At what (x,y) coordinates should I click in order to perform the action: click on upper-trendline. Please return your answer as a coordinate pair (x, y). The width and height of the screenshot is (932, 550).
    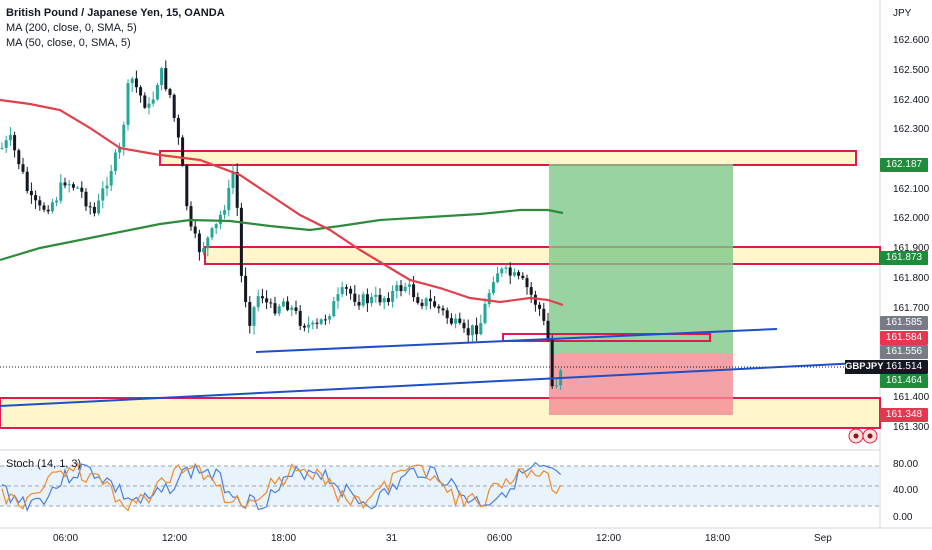
    Looking at the image, I should click on (516, 340).